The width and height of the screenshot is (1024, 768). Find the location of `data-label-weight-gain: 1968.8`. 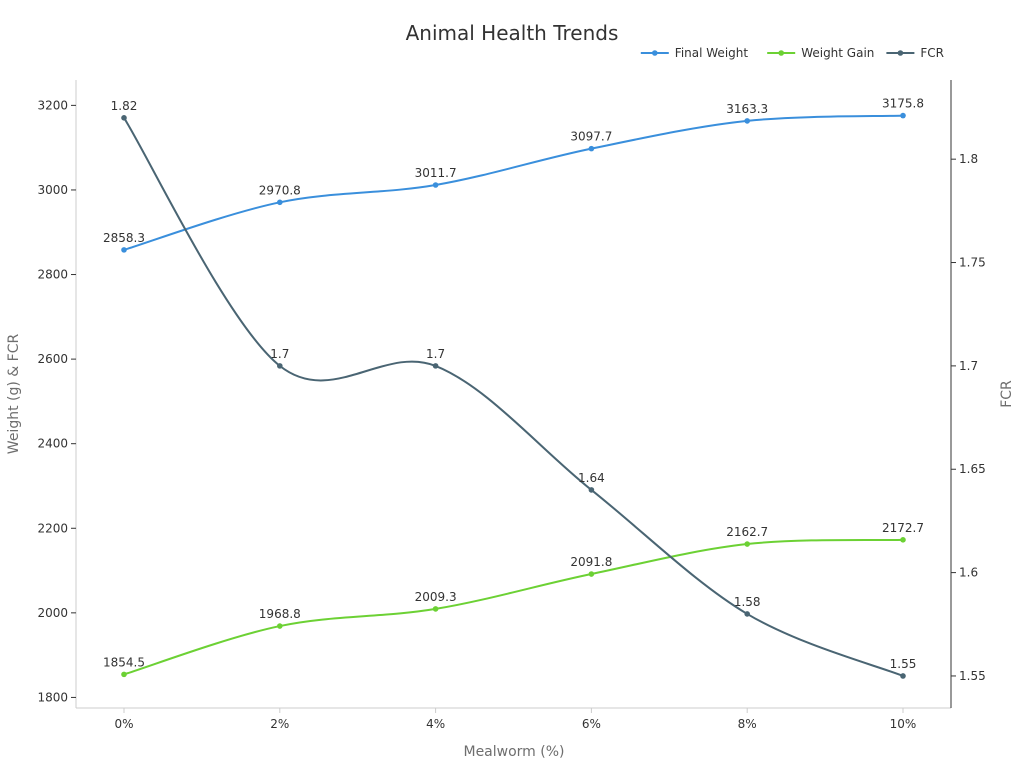

data-label-weight-gain: 1968.8 is located at coordinates (280, 614).